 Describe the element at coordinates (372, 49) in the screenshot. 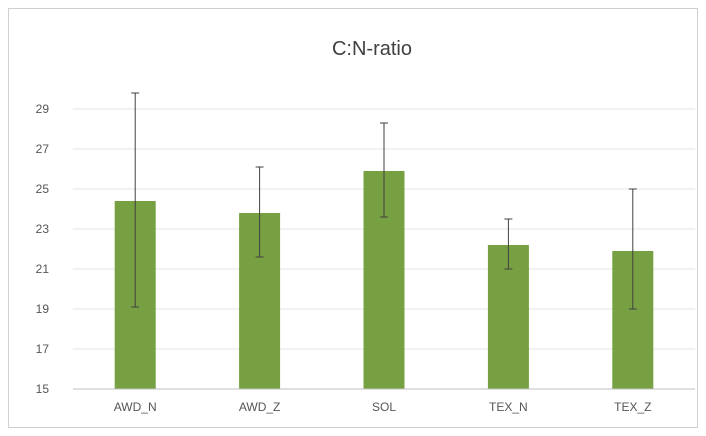

I see `chart-title: C:N-ratio` at that location.